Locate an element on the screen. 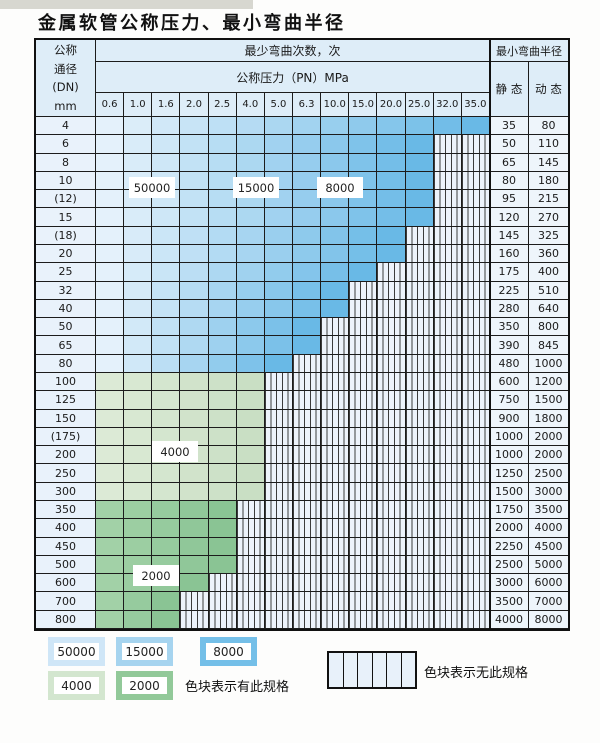  legend-swatch-4000: 4000 is located at coordinates (76, 685).